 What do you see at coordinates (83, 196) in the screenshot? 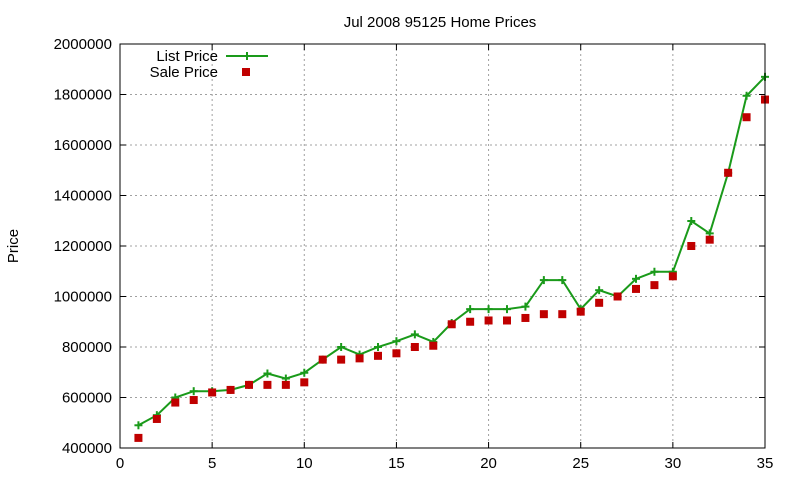
I see `y-tick-label: 1400000` at bounding box center [83, 196].